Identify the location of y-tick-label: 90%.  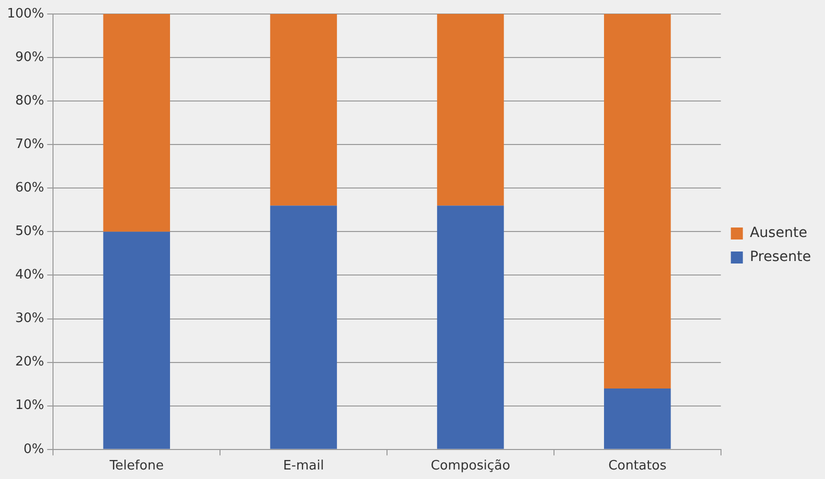
(29, 57).